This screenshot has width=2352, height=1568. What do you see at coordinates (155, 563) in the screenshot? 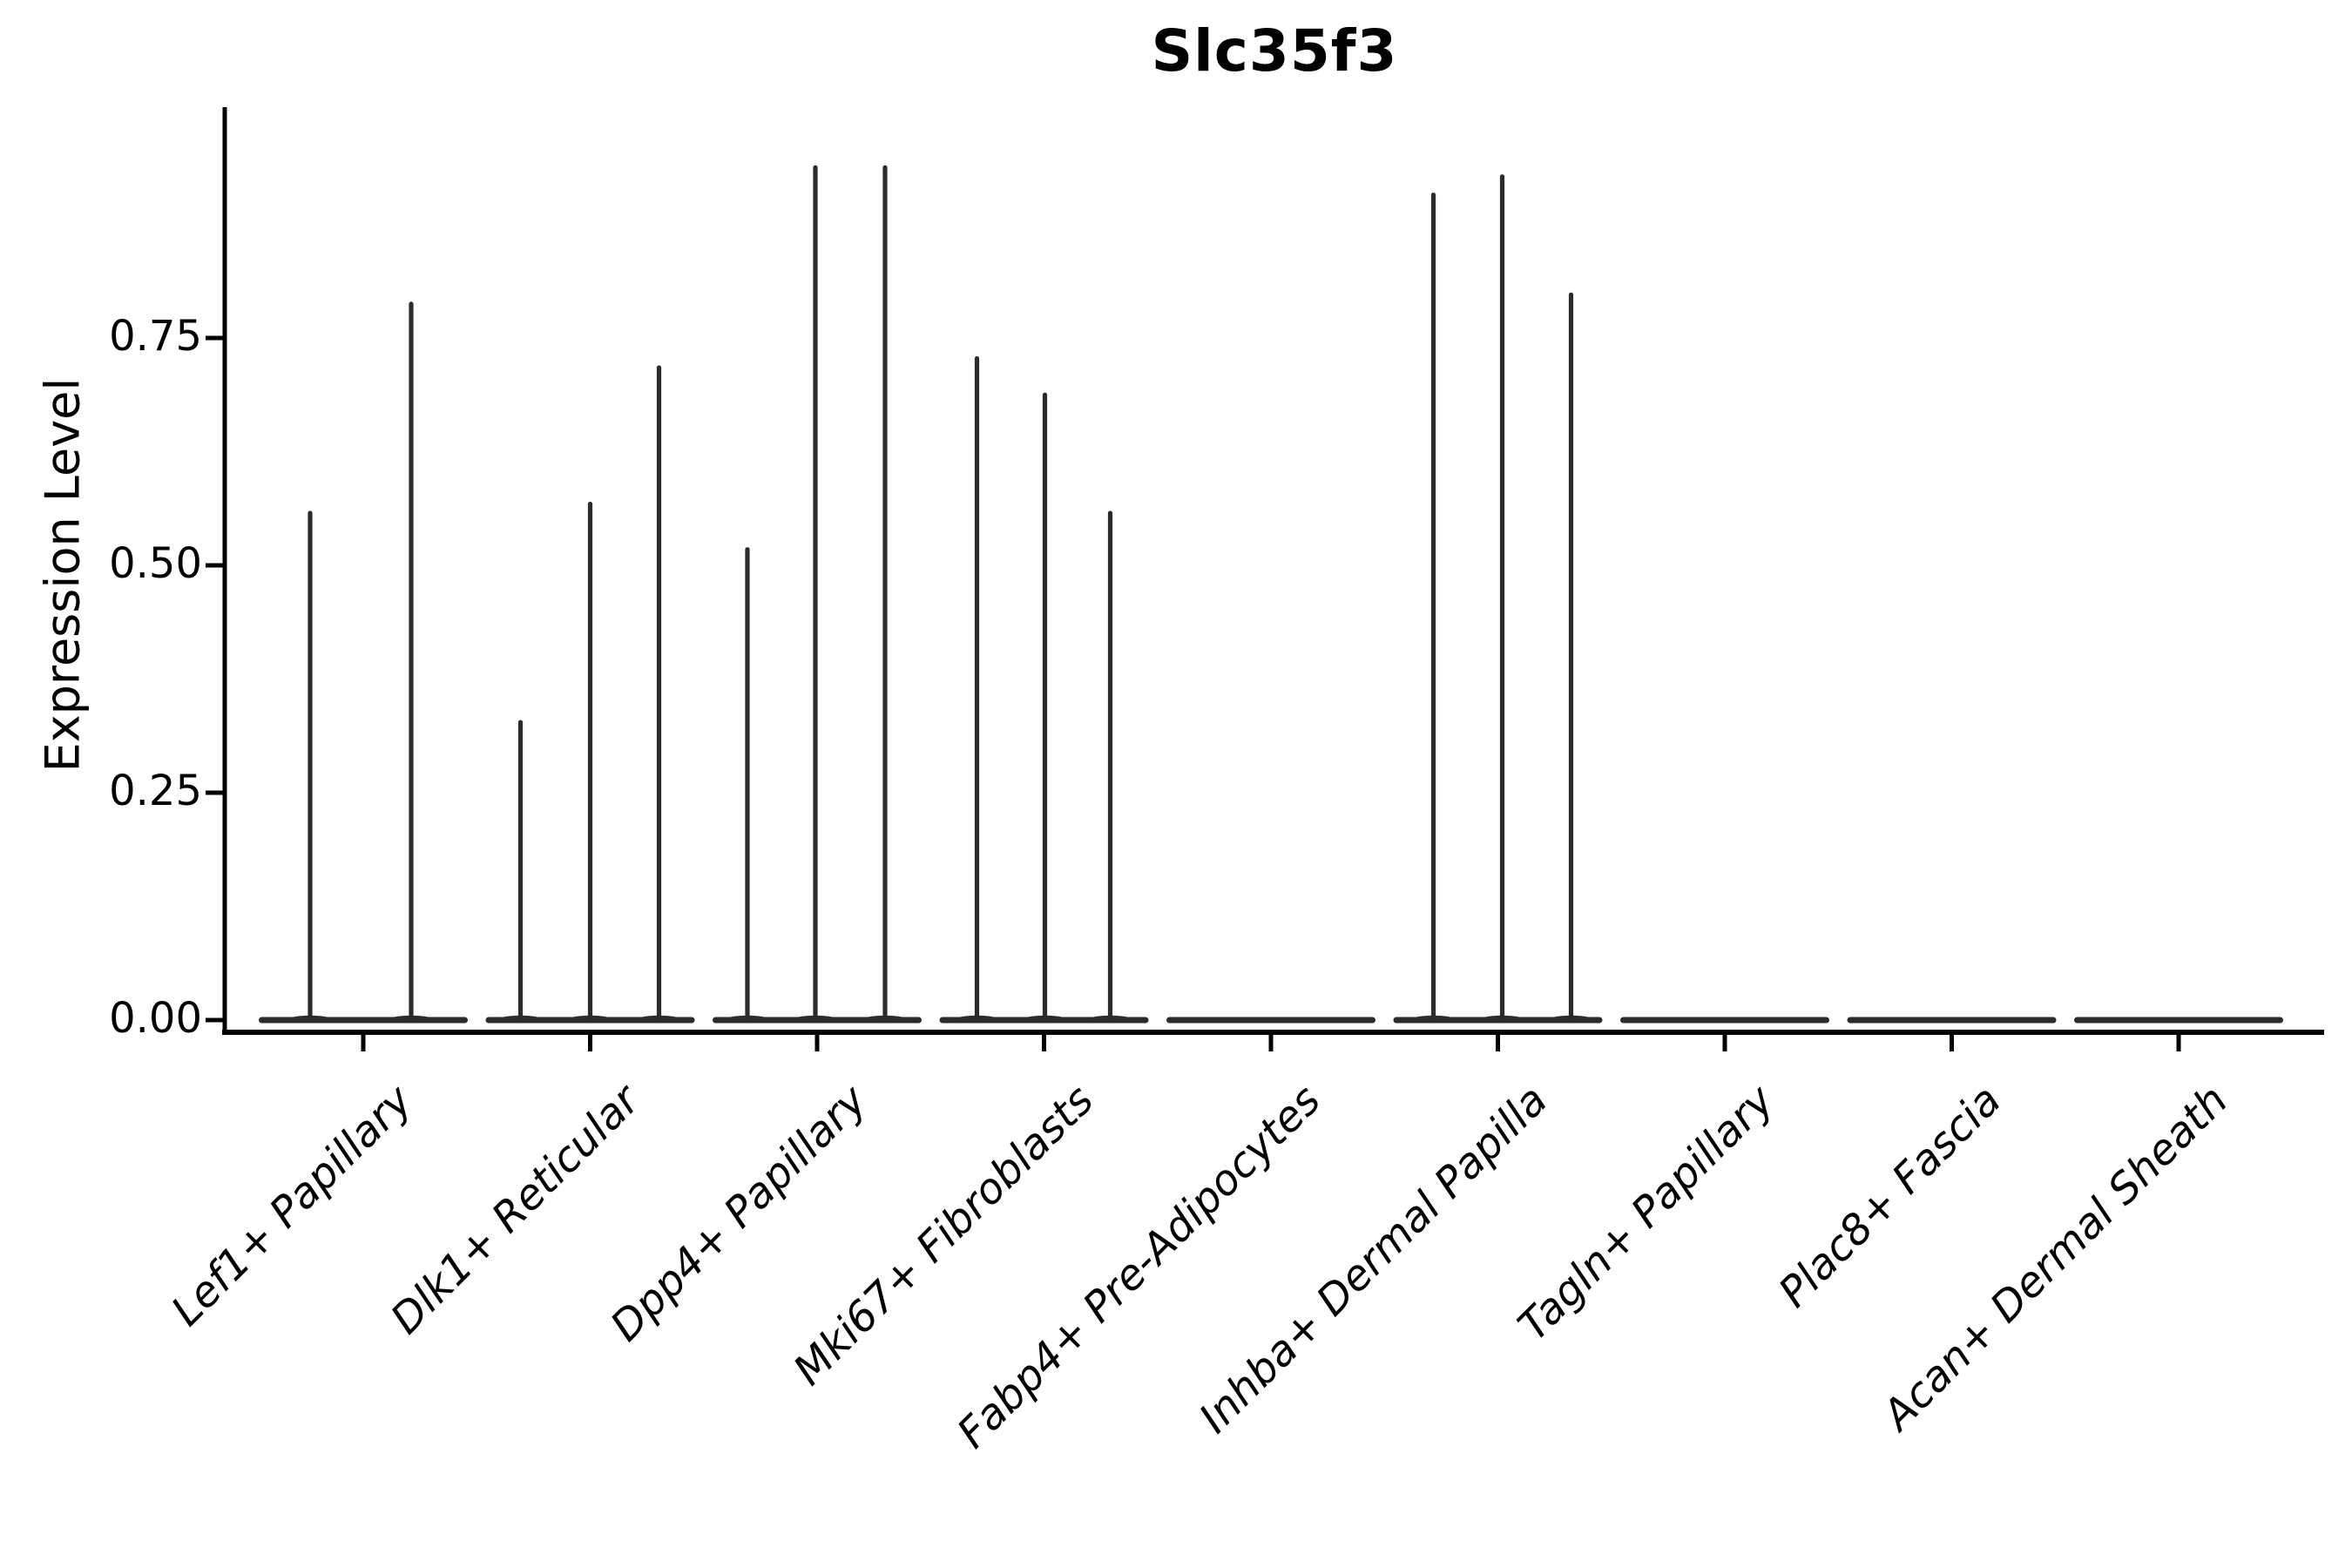
I see `y-tick-label: 0.50` at bounding box center [155, 563].